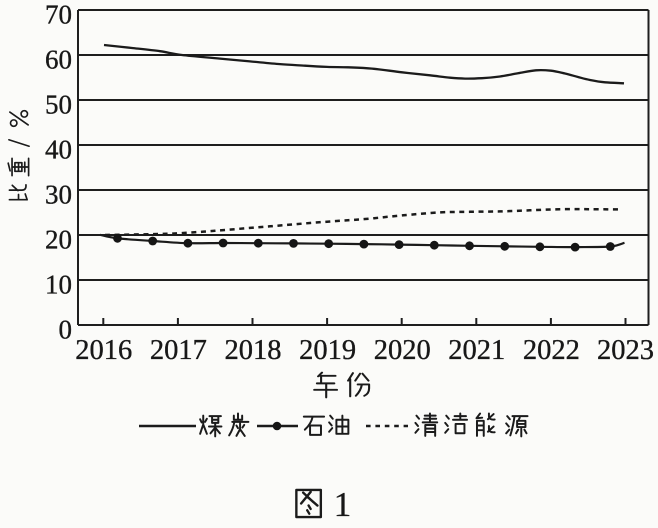 The width and height of the screenshot is (658, 528). Describe the element at coordinates (103, 350) in the screenshot. I see `svg-text: 2016` at that location.